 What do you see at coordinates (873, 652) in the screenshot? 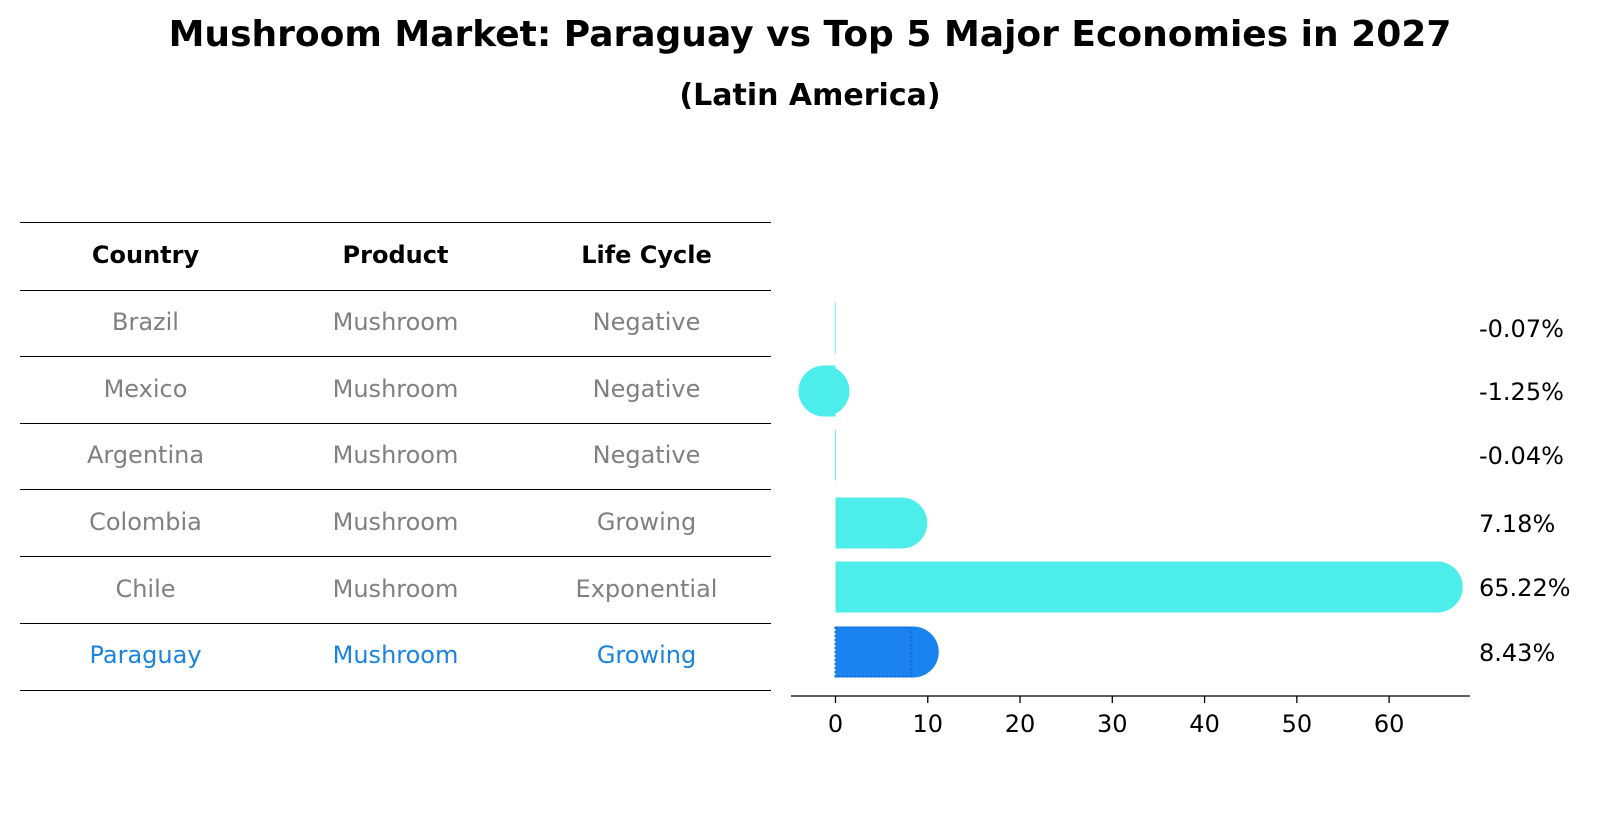
I see `bar-highlight-outline` at bounding box center [873, 652].